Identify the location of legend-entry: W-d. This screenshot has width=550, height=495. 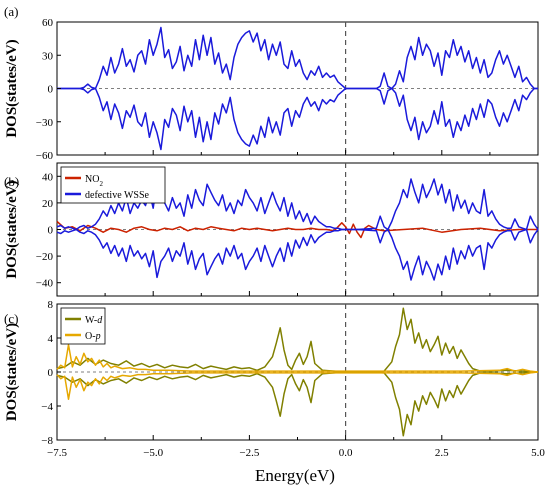
(94, 320).